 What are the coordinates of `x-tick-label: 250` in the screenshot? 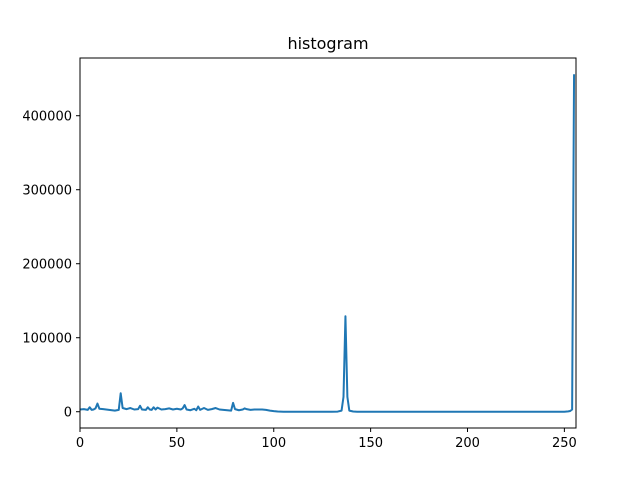 It's located at (564, 443).